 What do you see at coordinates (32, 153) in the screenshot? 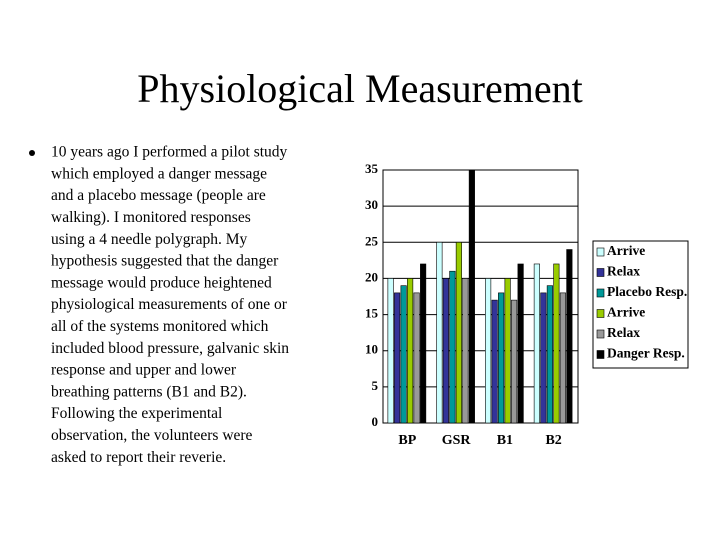
I see `bullet` at bounding box center [32, 153].